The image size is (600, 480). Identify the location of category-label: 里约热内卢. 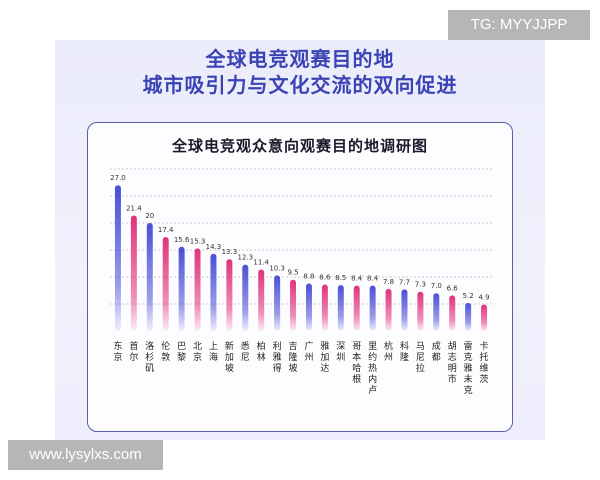
(372, 368).